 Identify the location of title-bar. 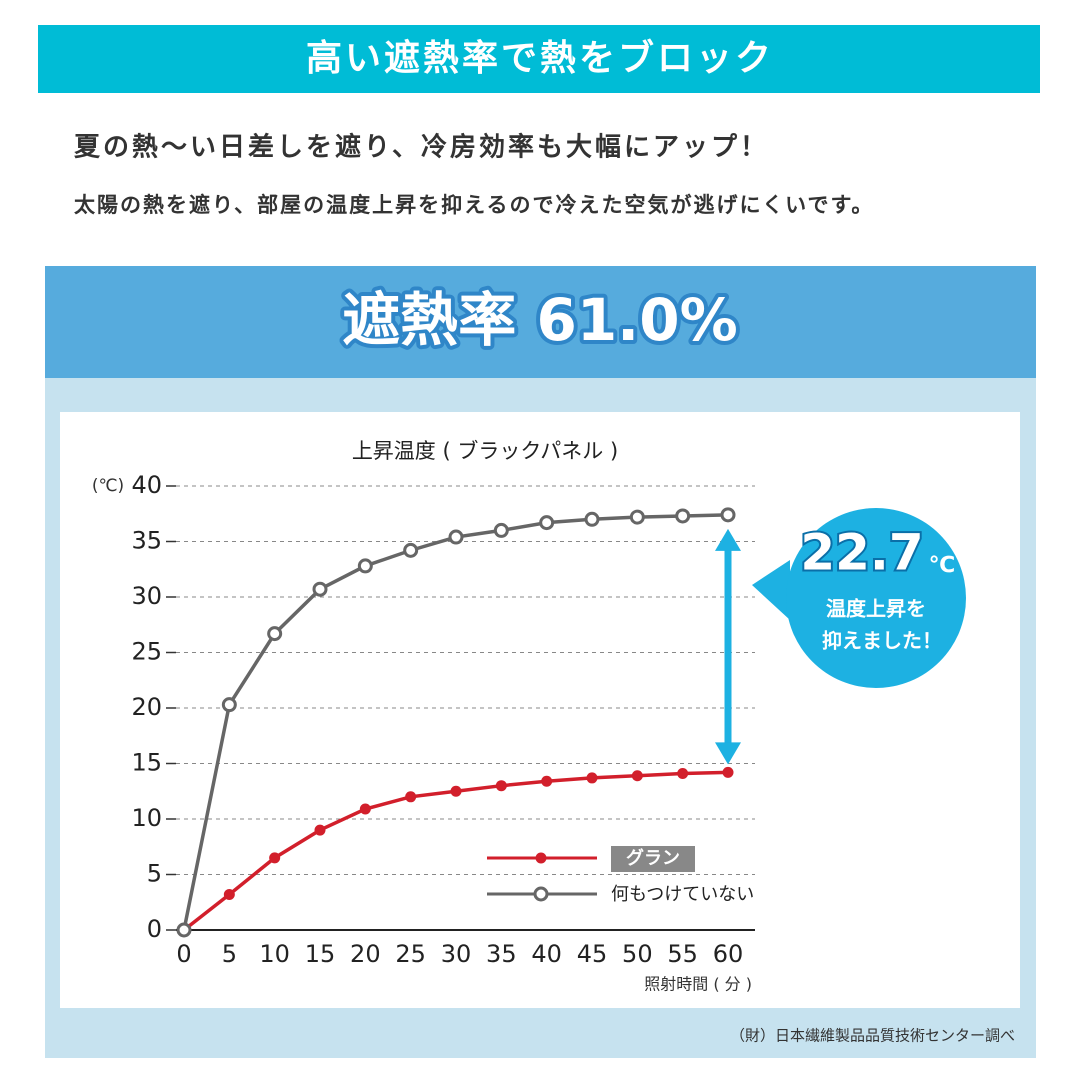
(539, 59).